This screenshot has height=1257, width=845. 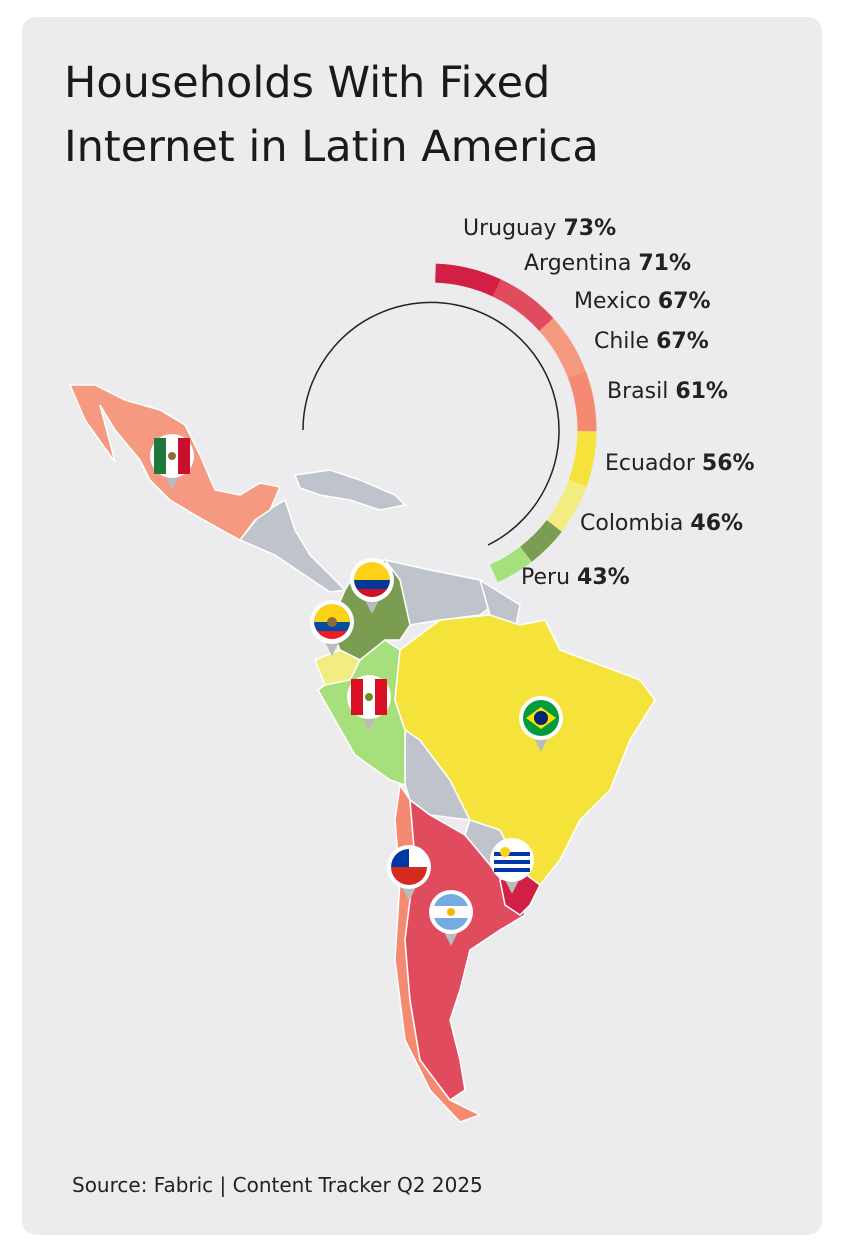 I want to click on country-name: Colombia, so click(x=631, y=523).